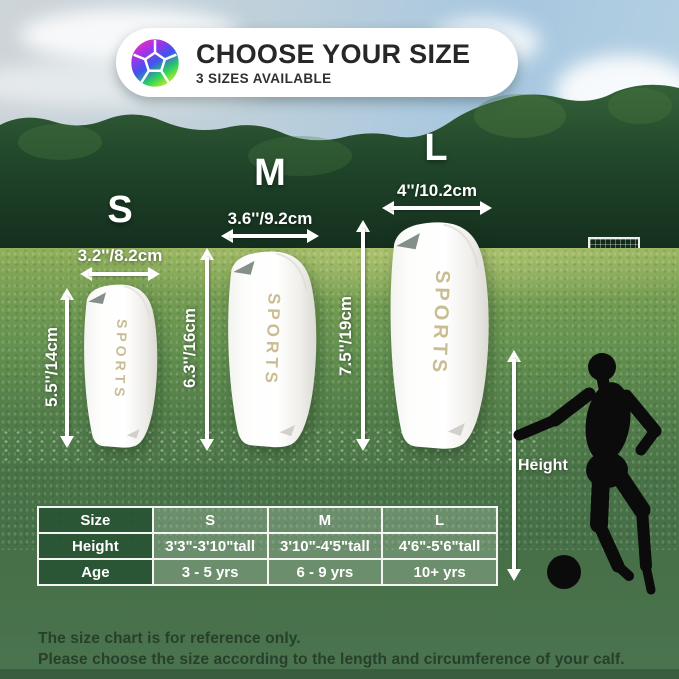  I want to click on chart-cell: 10+ yrs, so click(439, 572).